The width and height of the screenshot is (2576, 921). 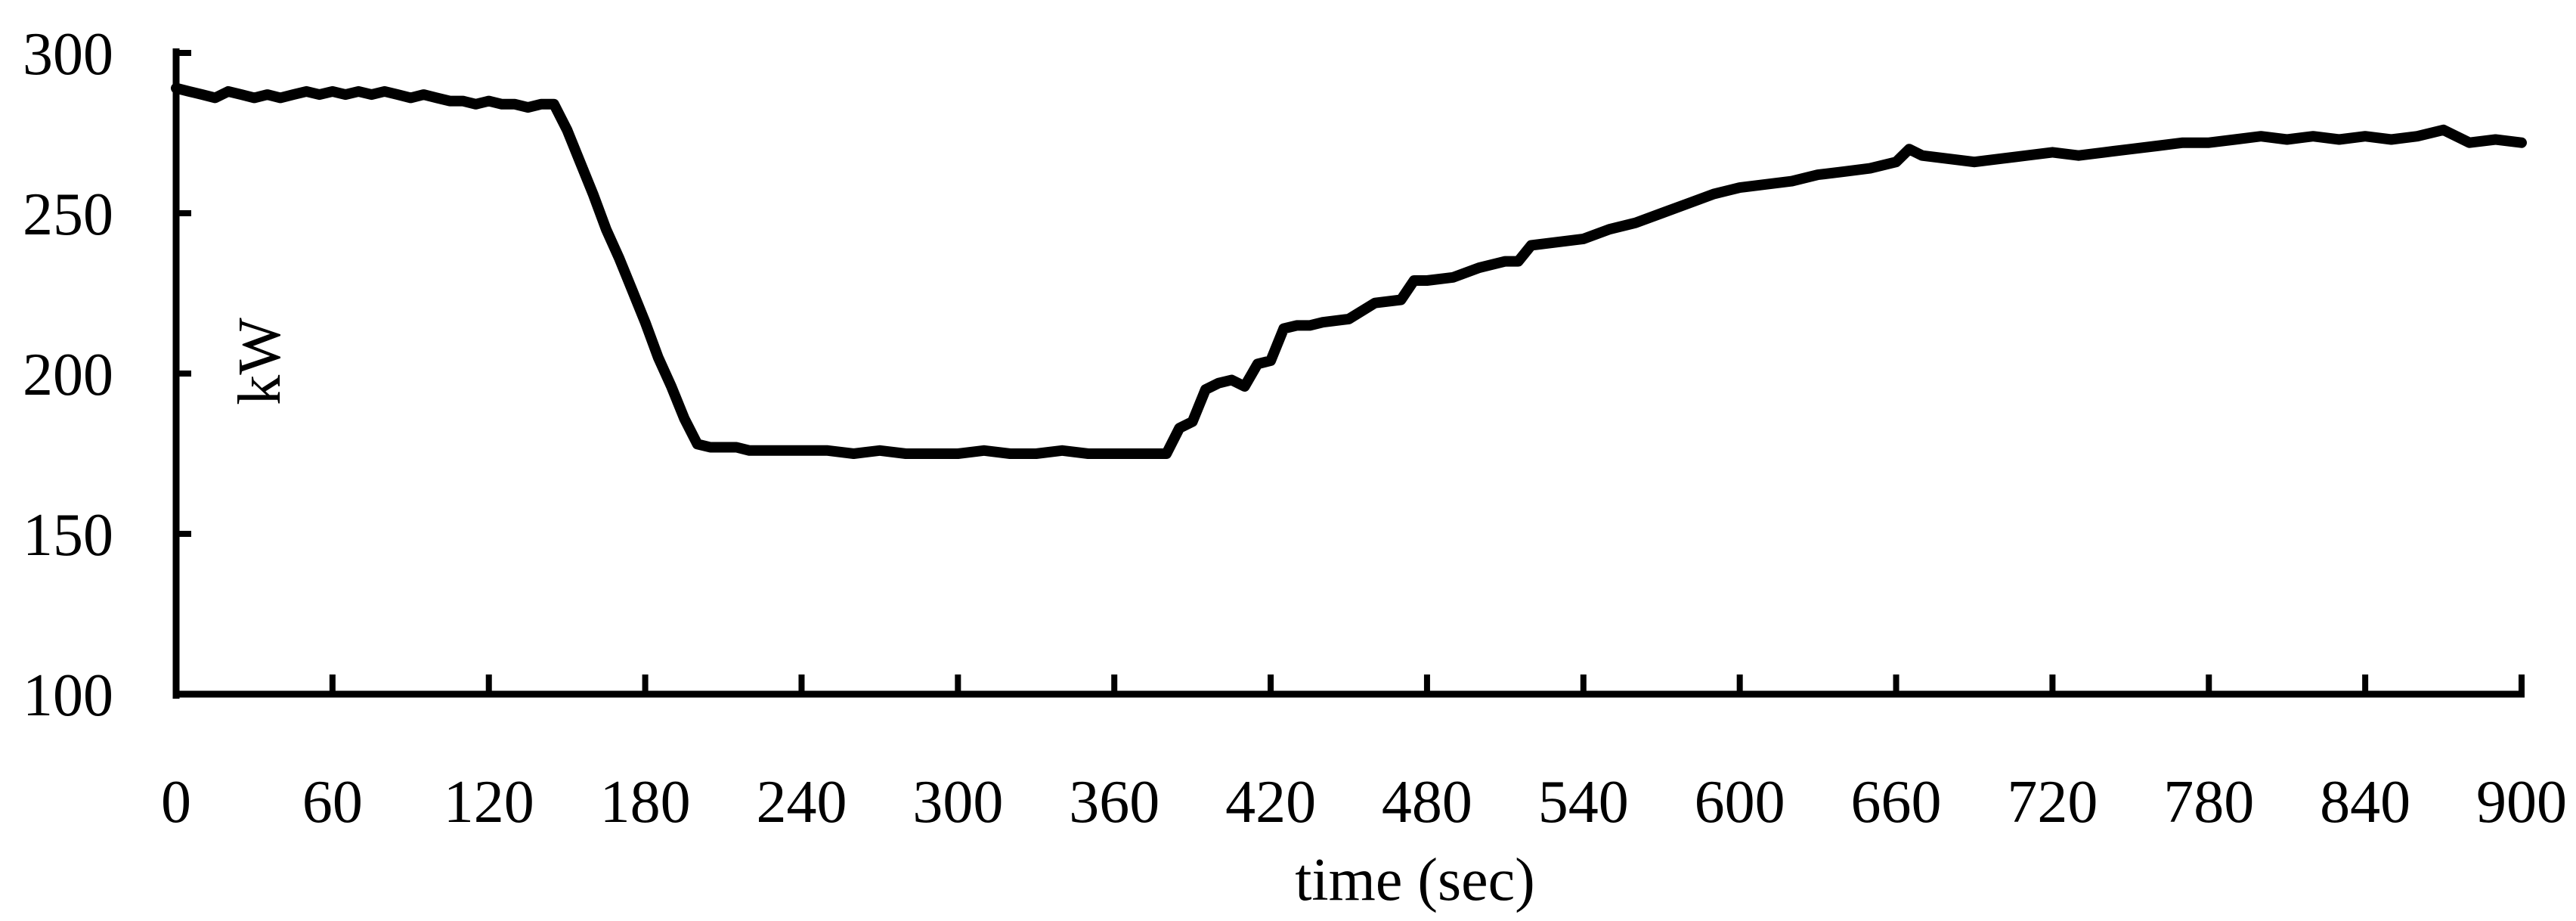 What do you see at coordinates (332, 802) in the screenshot?
I see `x-tick-label: 60` at bounding box center [332, 802].